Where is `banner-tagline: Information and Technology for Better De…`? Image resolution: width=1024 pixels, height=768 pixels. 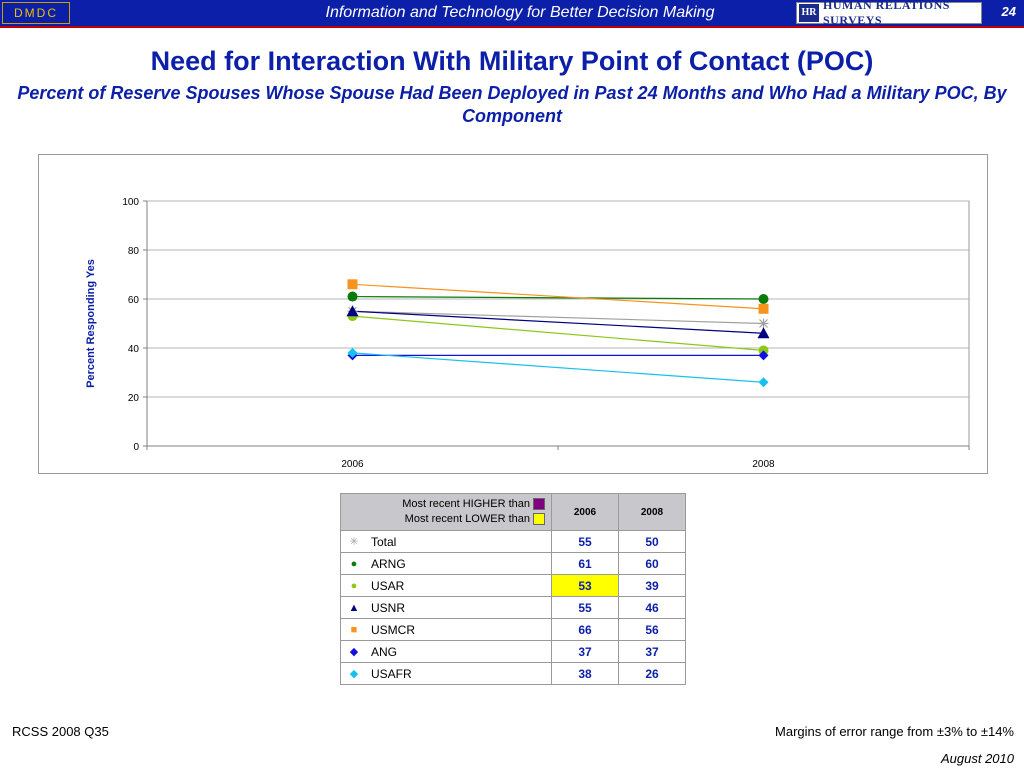 banner-tagline: Information and Technology for Better De… is located at coordinates (520, 12).